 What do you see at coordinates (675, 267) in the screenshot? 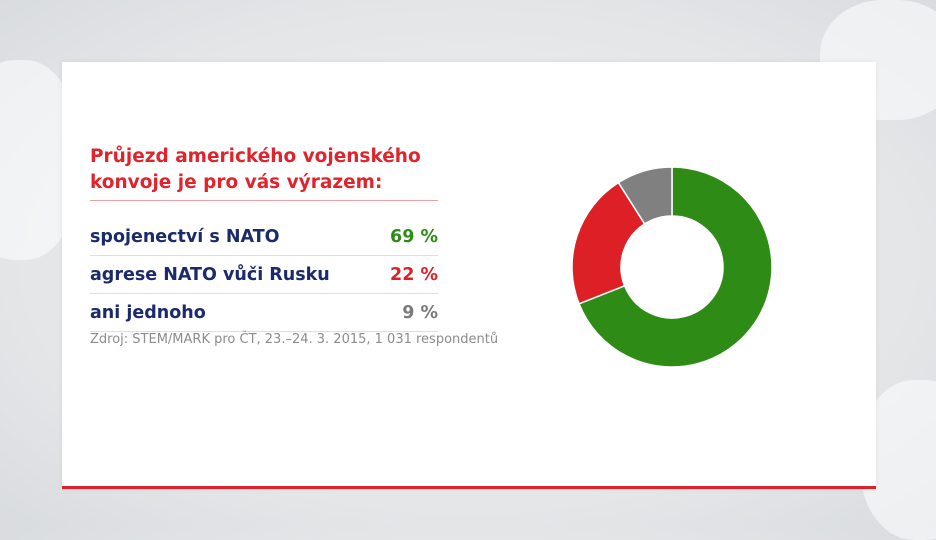
I see `donut-slice-nato-alliance` at bounding box center [675, 267].